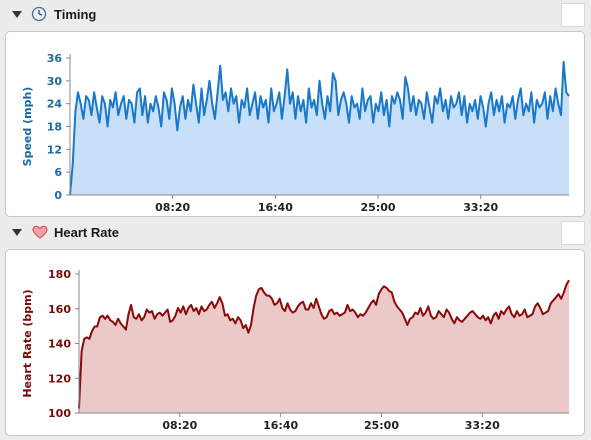 This screenshot has height=440, width=591. I want to click on heart-rate-section-header: Heart Rate, so click(295, 232).